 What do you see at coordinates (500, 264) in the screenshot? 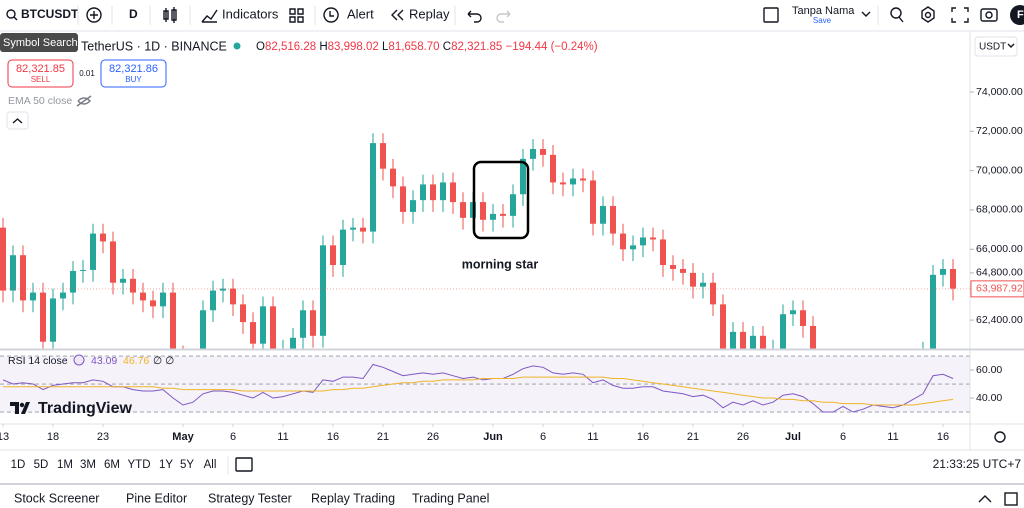
I see `pattern-label: morning star` at bounding box center [500, 264].